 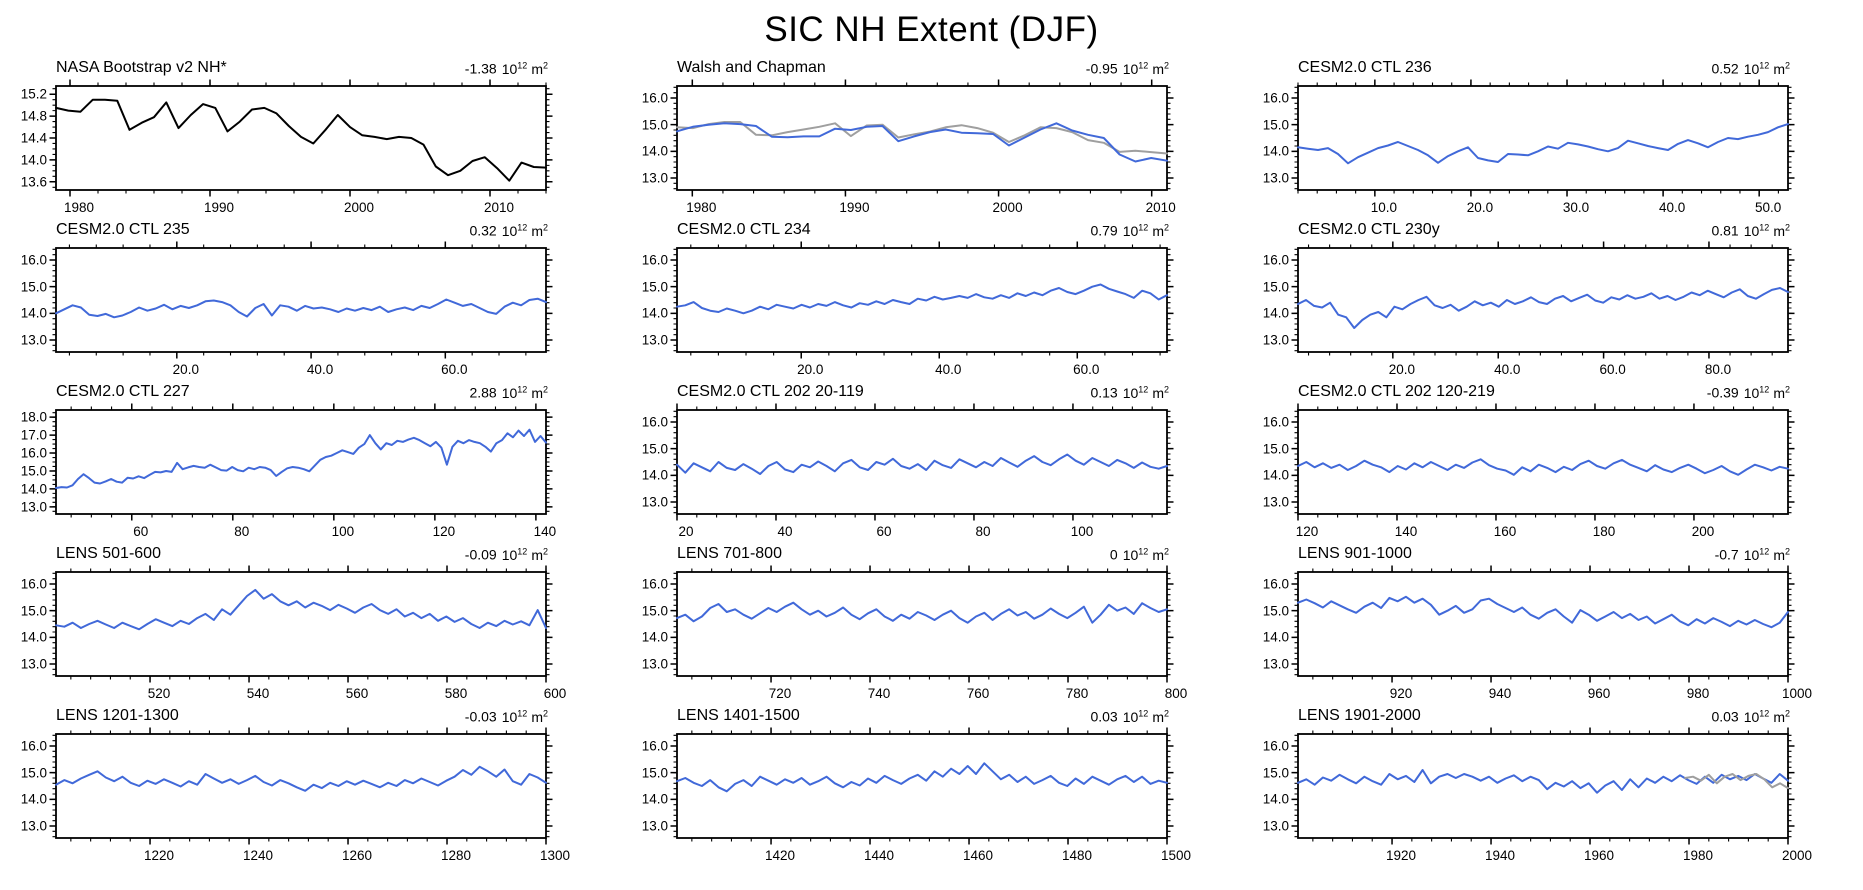 What do you see at coordinates (1500, 855) in the screenshot?
I see `x-tick-label: 1940` at bounding box center [1500, 855].